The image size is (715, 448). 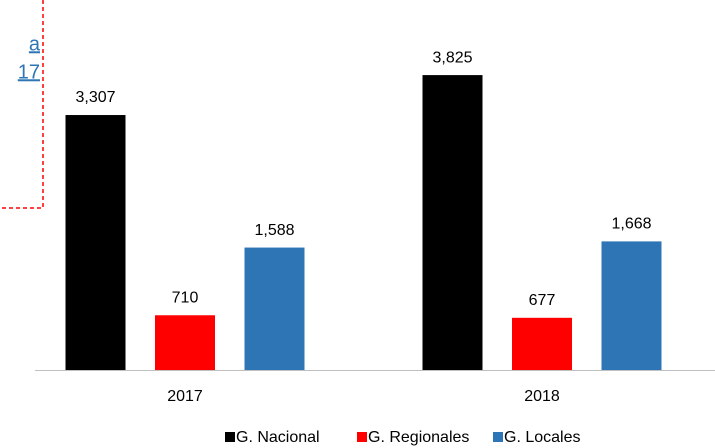 What do you see at coordinates (35, 44) in the screenshot?
I see `note-text: a` at bounding box center [35, 44].